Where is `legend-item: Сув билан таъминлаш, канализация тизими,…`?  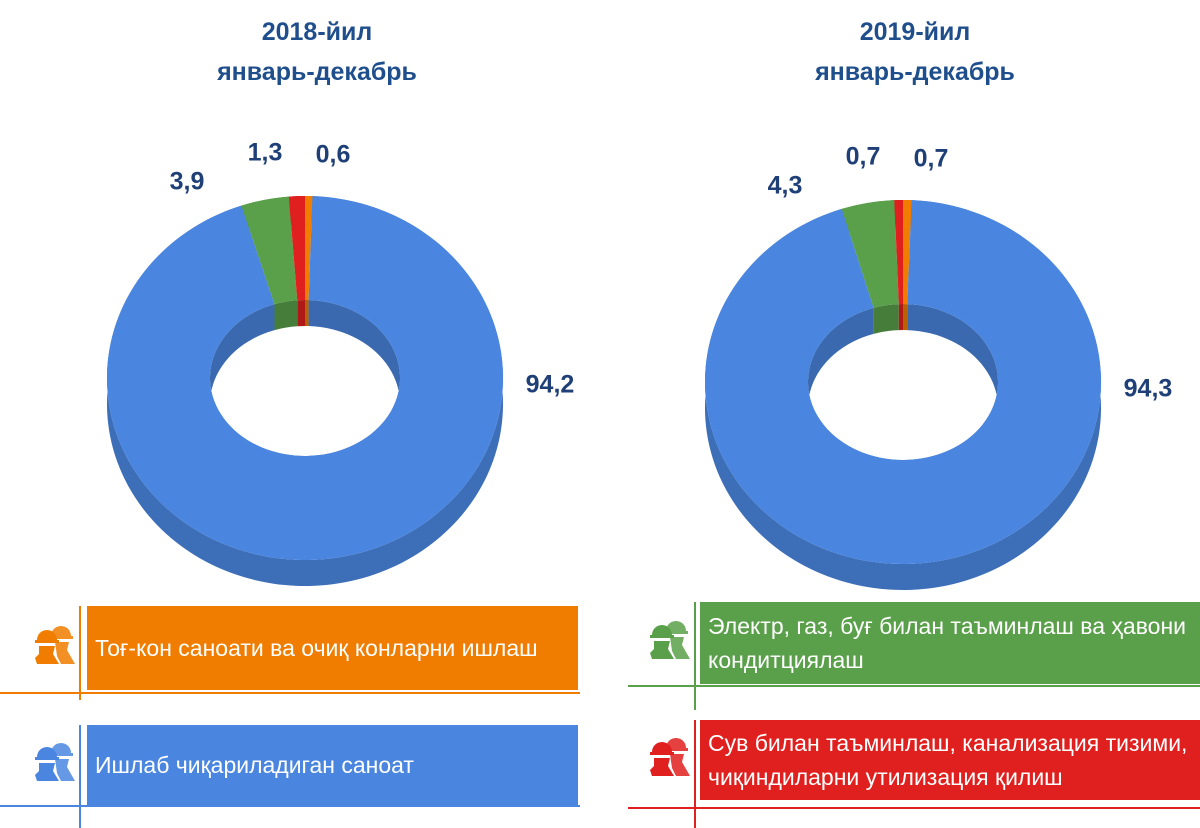 legend-item: Сув билан таъминлаш, канализация тизими,… is located at coordinates (950, 760).